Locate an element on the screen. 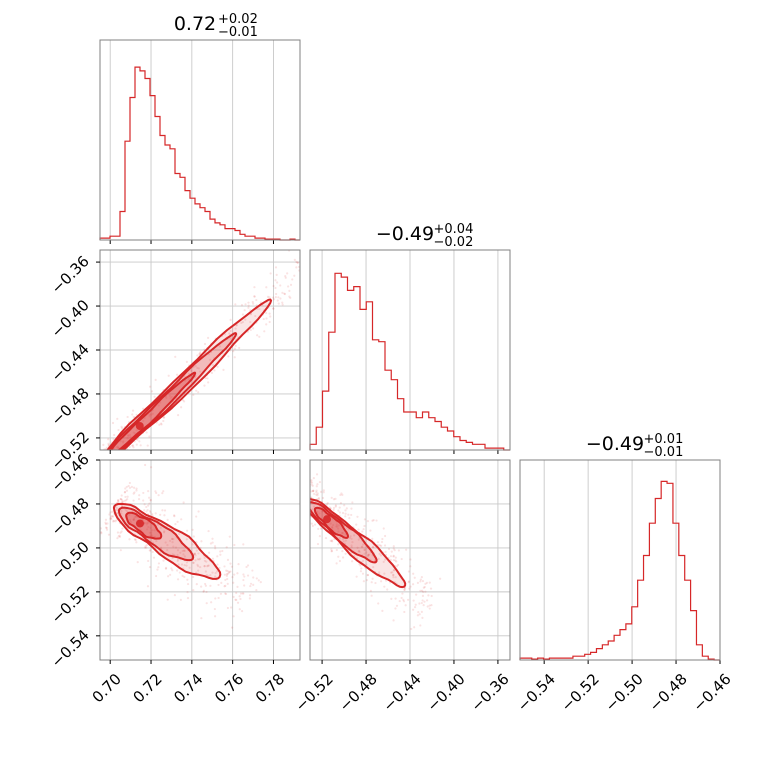 This screenshot has height=760, width=760. x-tick-label: −0.40 is located at coordinates (445, 692).